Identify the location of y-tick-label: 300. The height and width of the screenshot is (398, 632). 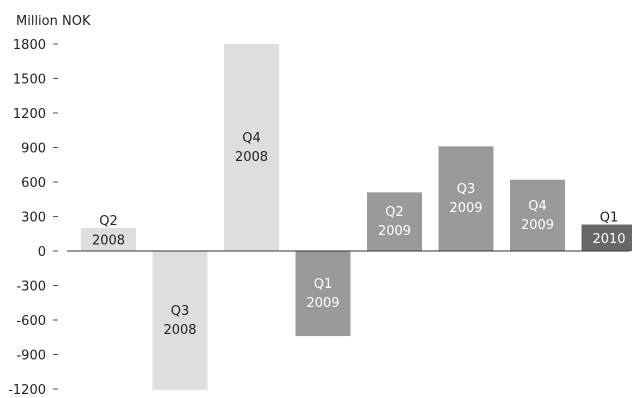
(33, 218).